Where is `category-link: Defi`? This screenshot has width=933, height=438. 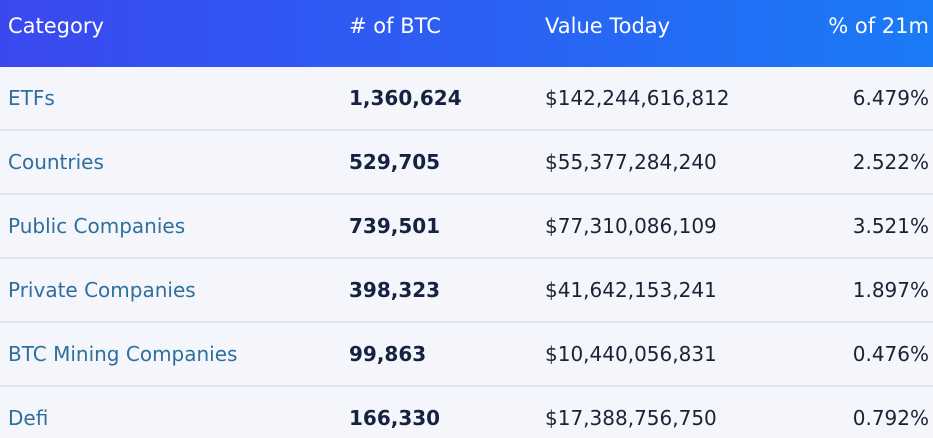
category-link: Defi is located at coordinates (28, 418).